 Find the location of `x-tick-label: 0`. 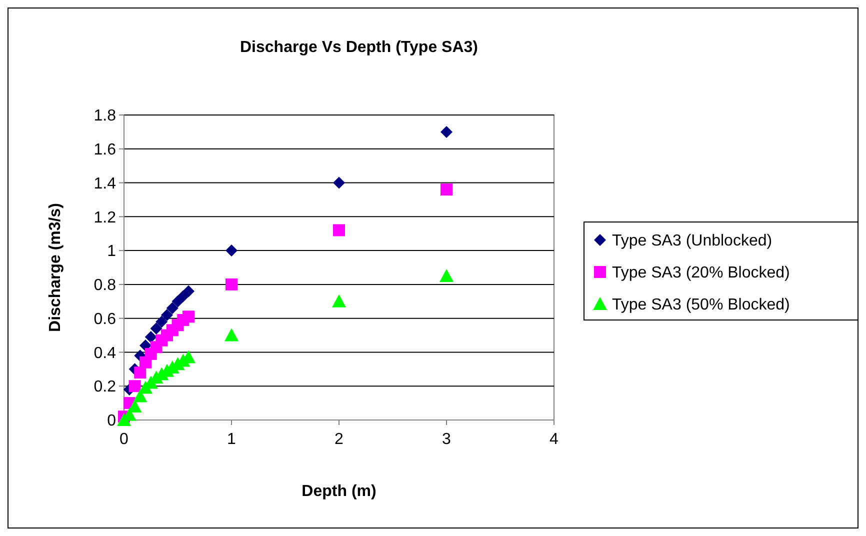

x-tick-label: 0 is located at coordinates (124, 439).